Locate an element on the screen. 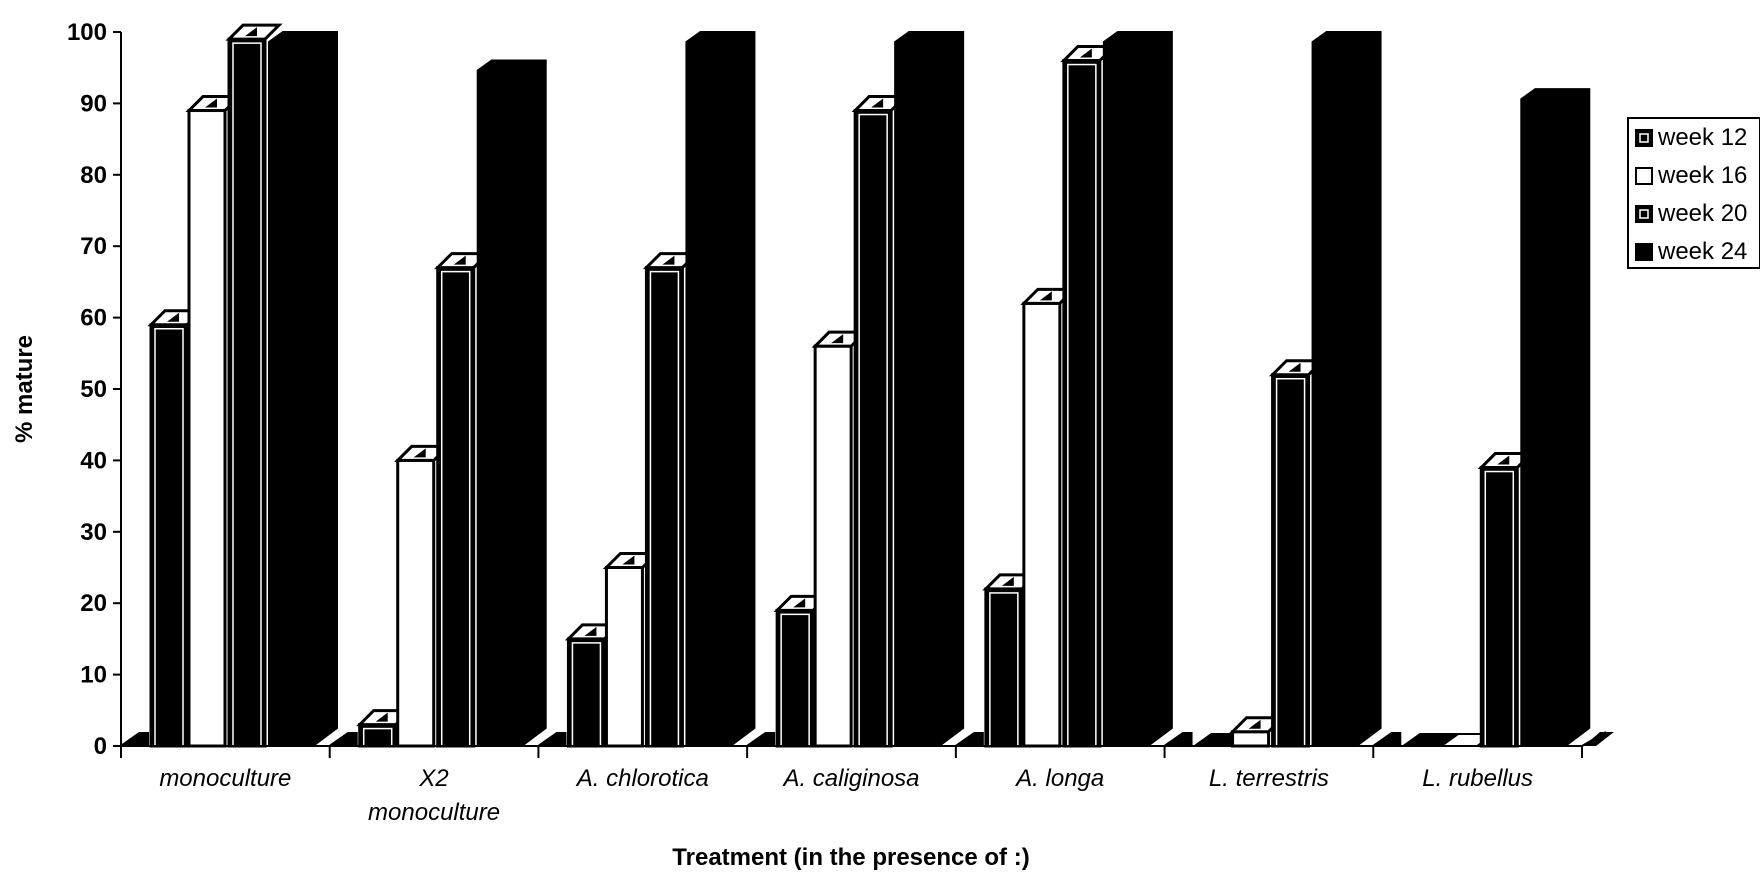  y-axis-title: % mature is located at coordinates (24, 389).